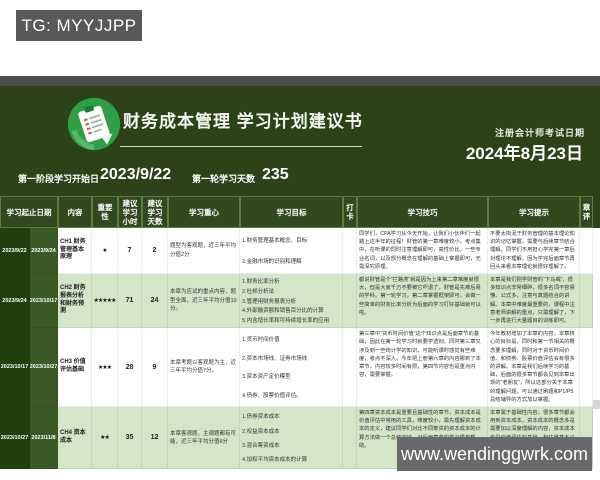  Describe the element at coordinates (241, 146) in the screenshot. I see `title-underline` at that location.